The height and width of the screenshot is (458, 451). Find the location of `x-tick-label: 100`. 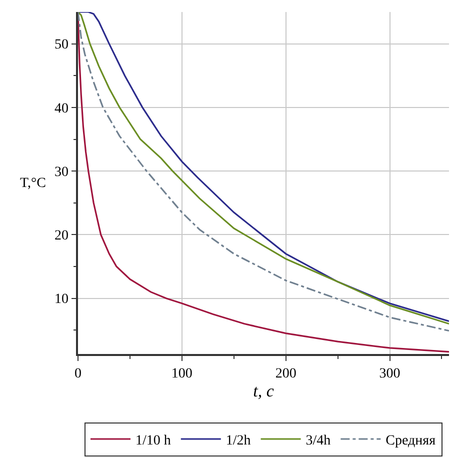

x-tick-label: 100 is located at coordinates (181, 374).